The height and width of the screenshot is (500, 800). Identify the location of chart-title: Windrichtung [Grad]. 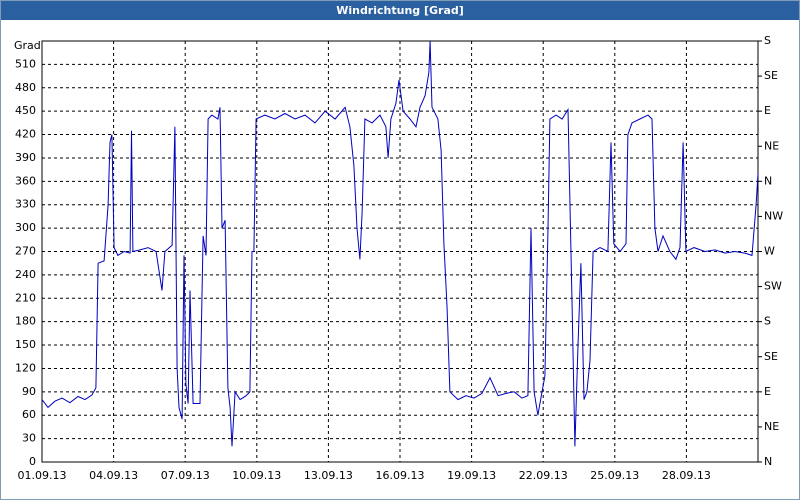
(400, 10).